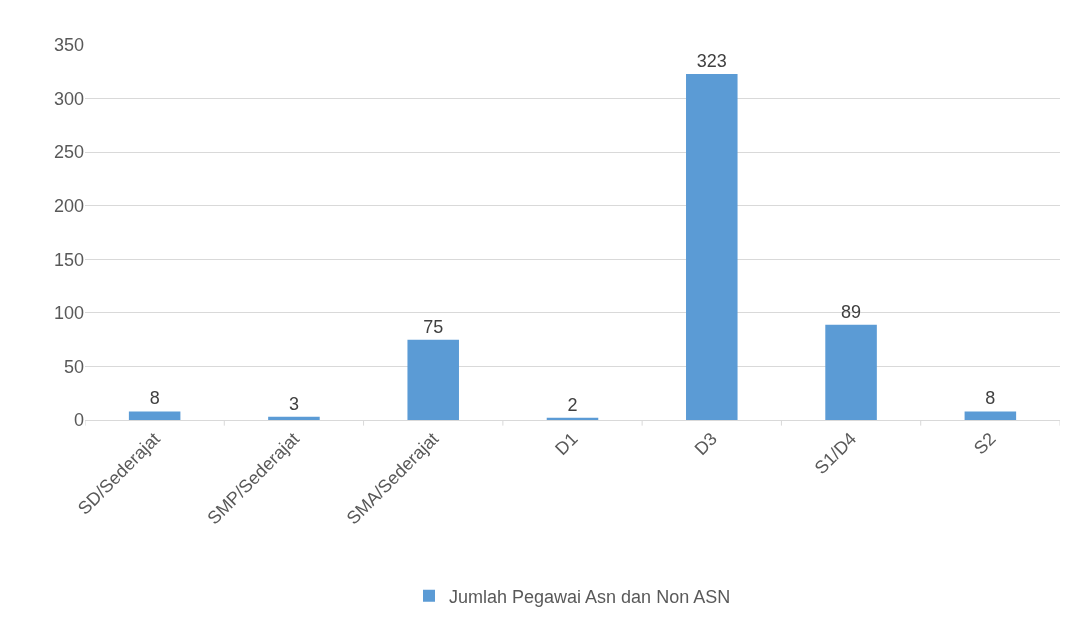 The height and width of the screenshot is (630, 1075). What do you see at coordinates (68, 313) in the screenshot?
I see `y-tick-label: 100` at bounding box center [68, 313].